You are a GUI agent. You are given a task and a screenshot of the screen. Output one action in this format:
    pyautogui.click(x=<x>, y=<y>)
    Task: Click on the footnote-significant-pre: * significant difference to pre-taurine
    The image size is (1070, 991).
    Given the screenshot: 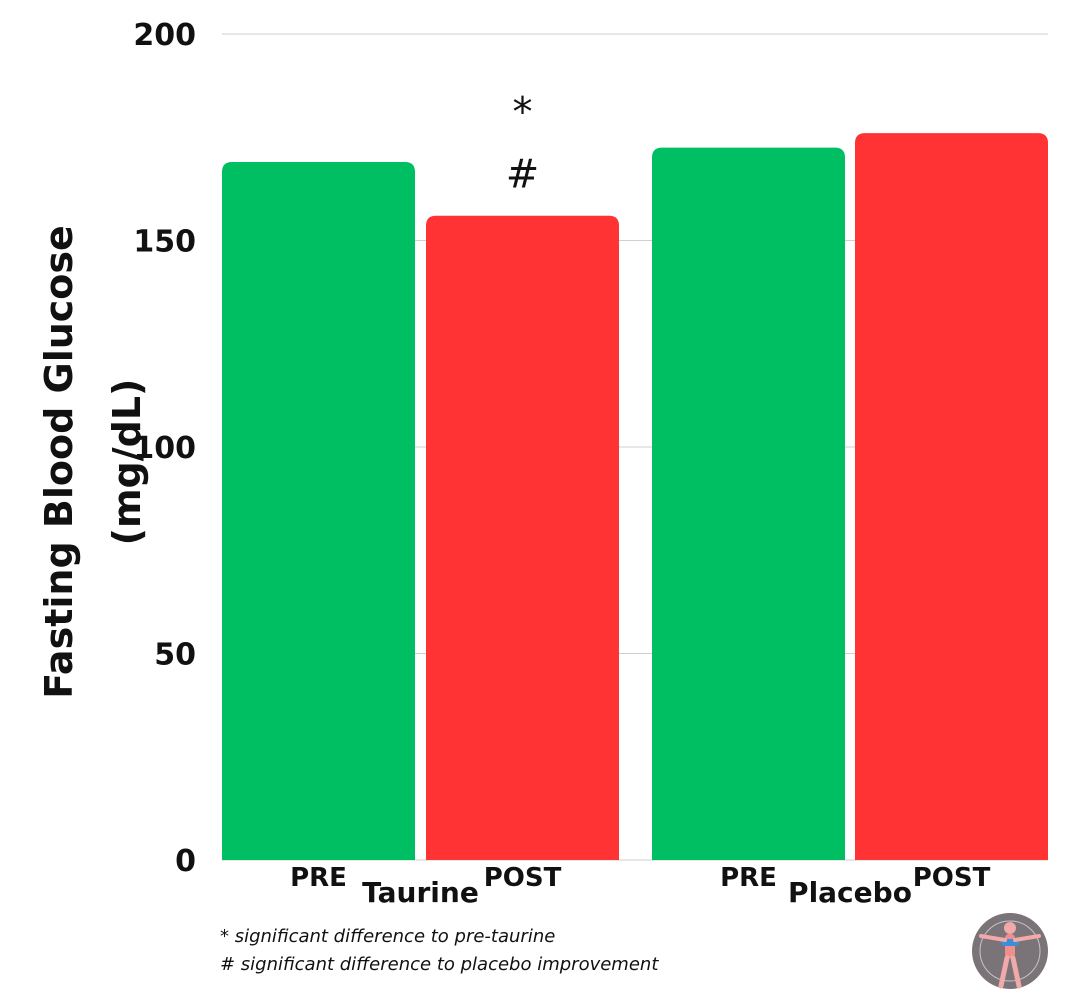 What is the action you would take?
    pyautogui.click(x=388, y=936)
    